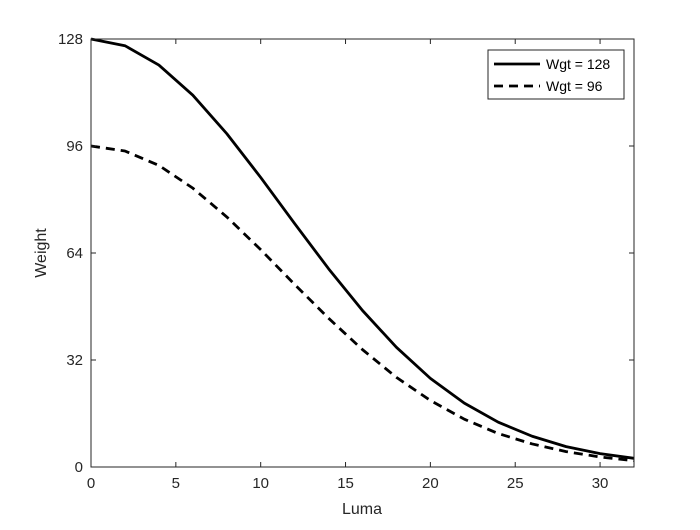  I want to click on x-axis-label: Luma, so click(362, 509).